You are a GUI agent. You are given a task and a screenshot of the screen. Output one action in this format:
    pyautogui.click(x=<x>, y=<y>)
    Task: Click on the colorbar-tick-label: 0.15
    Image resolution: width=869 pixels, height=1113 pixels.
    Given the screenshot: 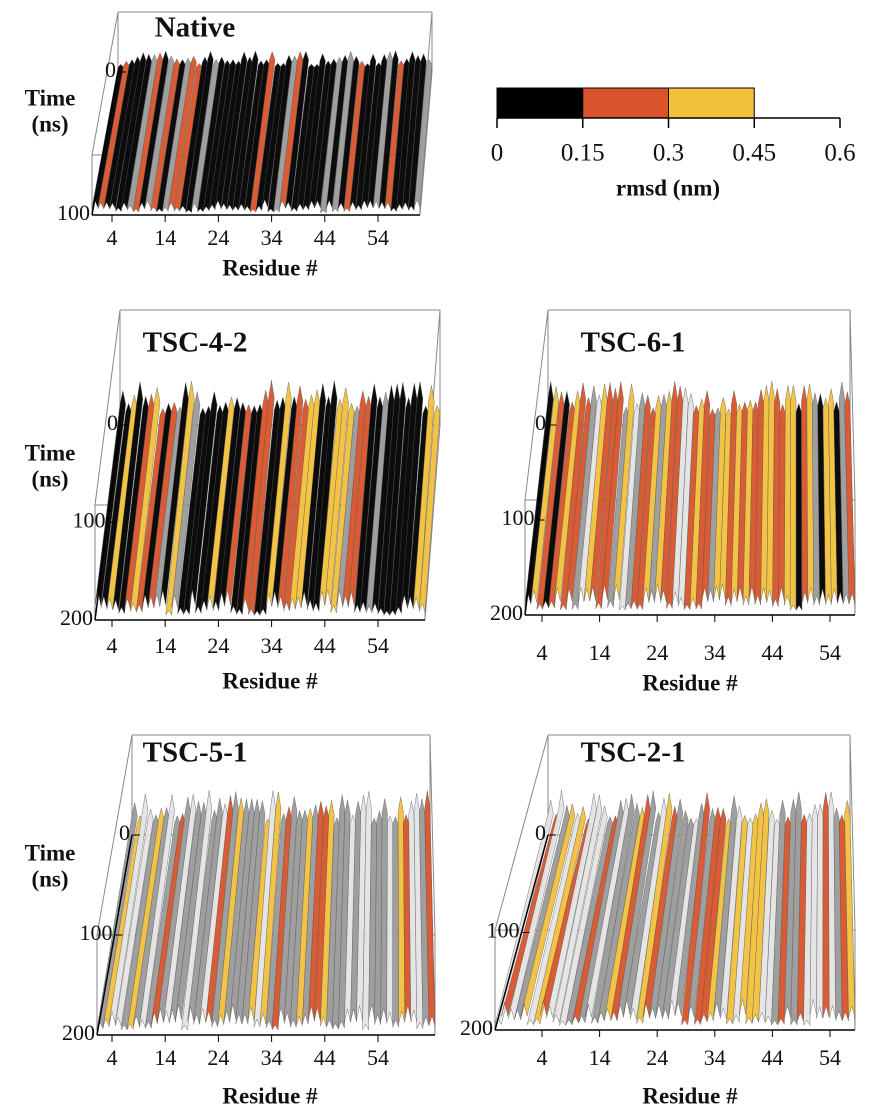 What is the action you would take?
    pyautogui.click(x=583, y=153)
    